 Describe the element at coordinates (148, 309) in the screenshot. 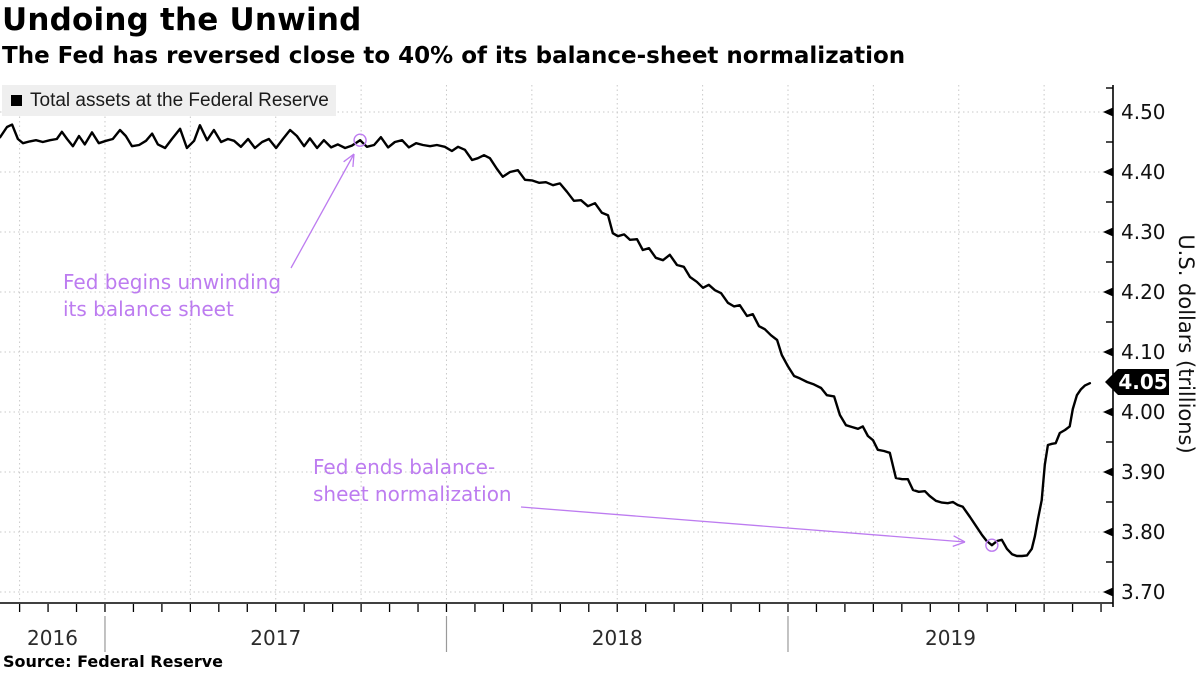

I see `annotation-line: its balance sheet` at that location.